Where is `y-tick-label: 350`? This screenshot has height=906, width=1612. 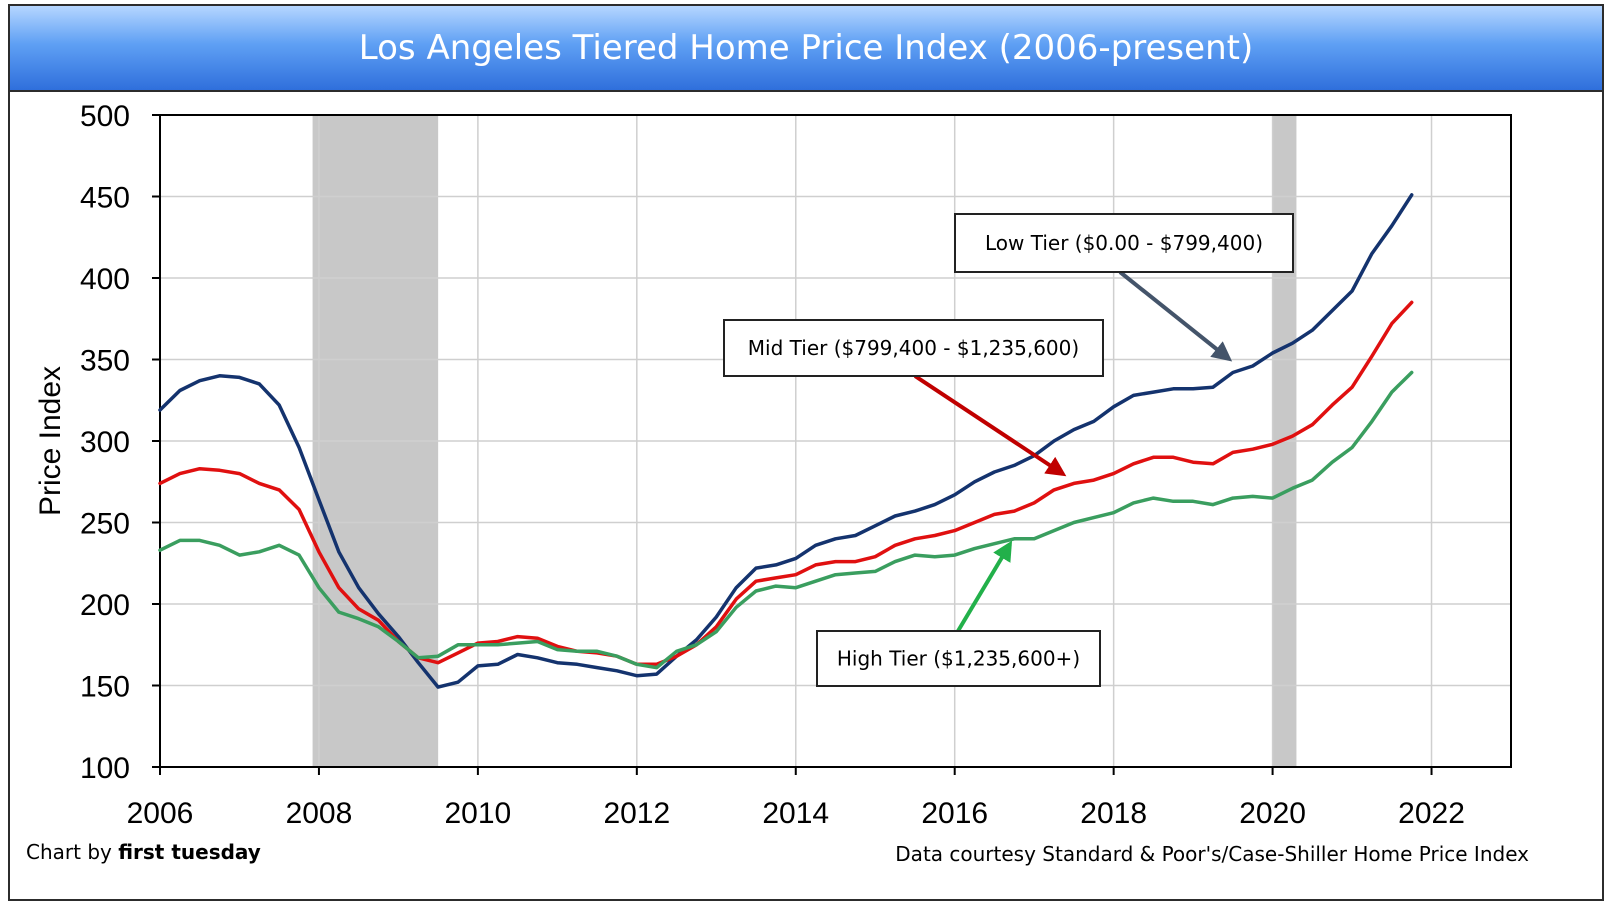 y-tick-label: 350 is located at coordinates (105, 361).